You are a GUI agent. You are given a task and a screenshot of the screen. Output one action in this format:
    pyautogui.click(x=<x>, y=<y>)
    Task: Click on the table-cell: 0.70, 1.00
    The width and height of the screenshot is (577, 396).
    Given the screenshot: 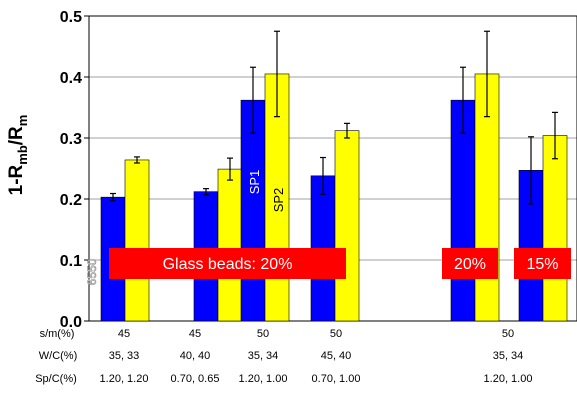 What is the action you would take?
    pyautogui.click(x=336, y=379)
    